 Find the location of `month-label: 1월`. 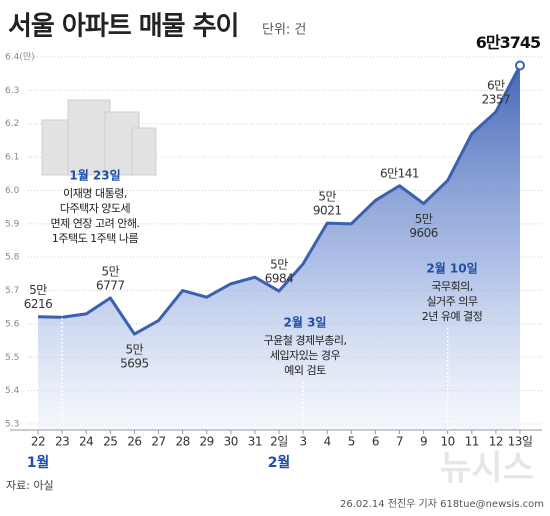

month-label: 1월 is located at coordinates (38, 462).